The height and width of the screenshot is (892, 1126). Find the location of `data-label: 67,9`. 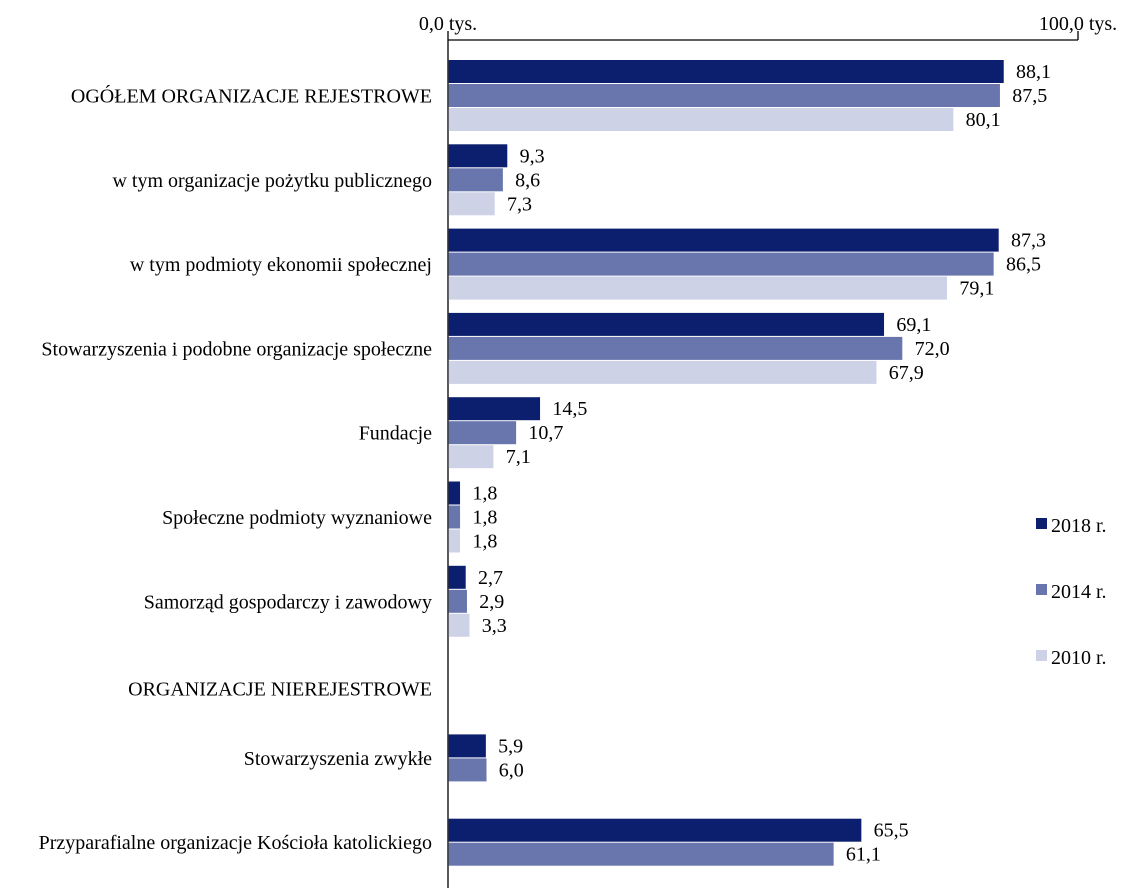

data-label: 67,9 is located at coordinates (906, 373).